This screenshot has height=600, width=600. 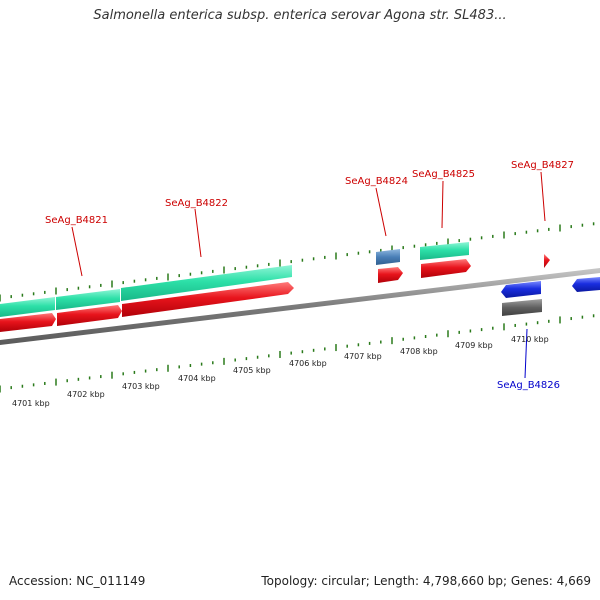 I want to click on gene-feature-B4824, so click(x=388, y=257).